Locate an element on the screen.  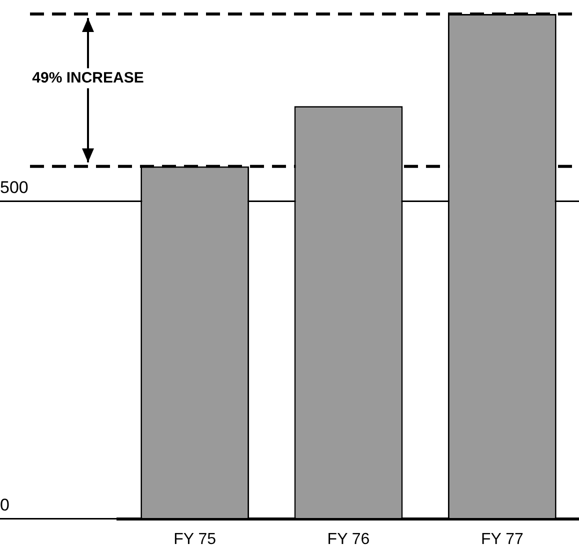
y-tick-label: 0 is located at coordinates (5, 504).